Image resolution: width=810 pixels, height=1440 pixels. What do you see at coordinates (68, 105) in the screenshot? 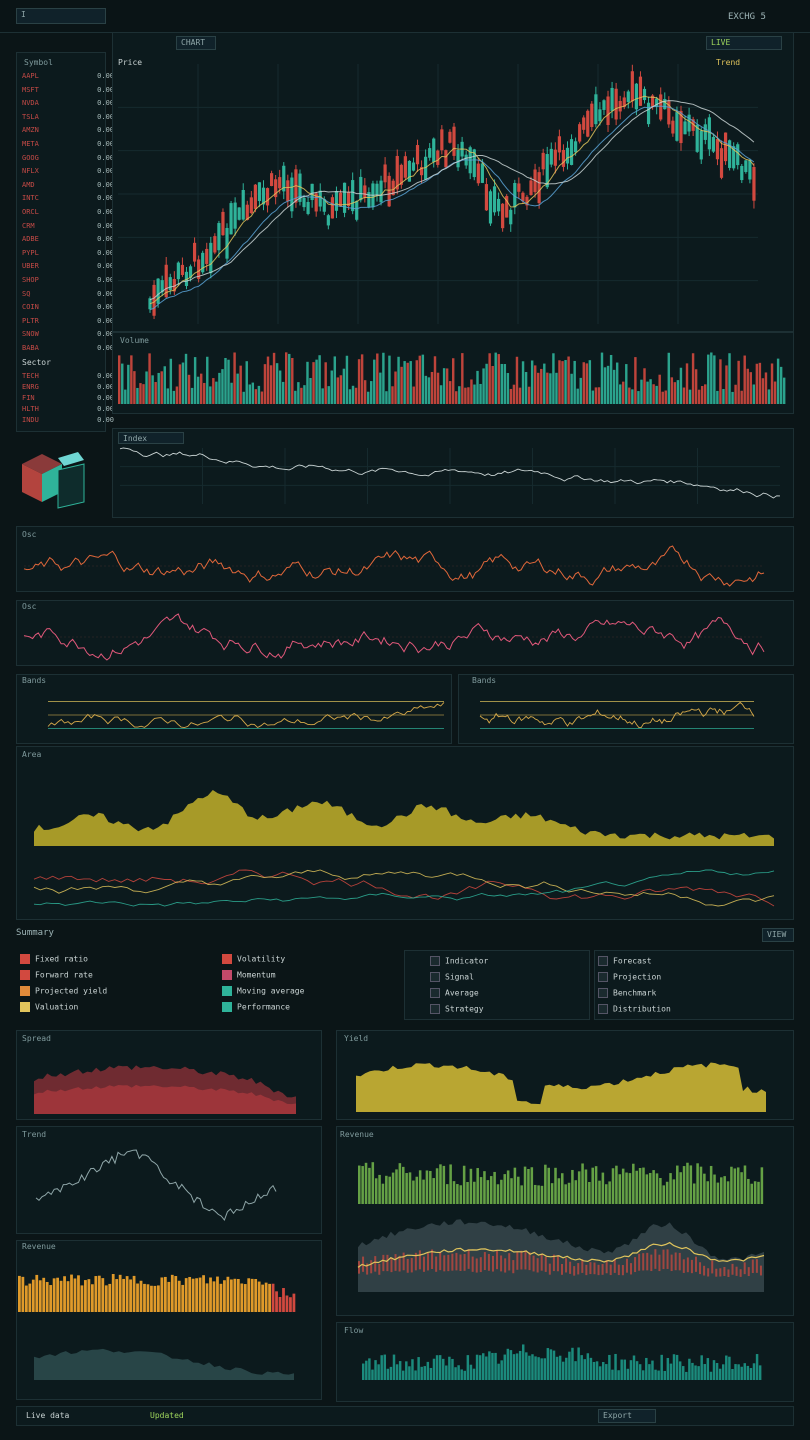
I see `watchlist-row: NVDA 0.00` at bounding box center [68, 105].